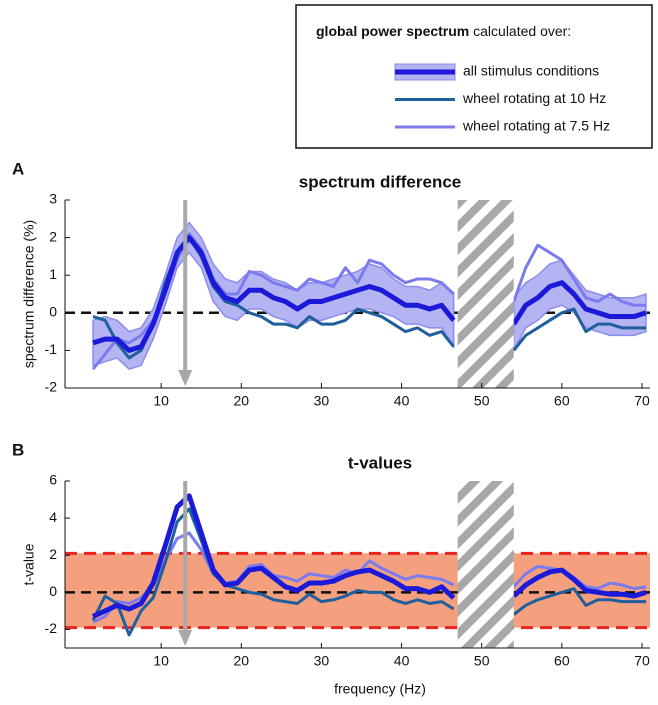  I want to click on legend-box, so click(474, 76).